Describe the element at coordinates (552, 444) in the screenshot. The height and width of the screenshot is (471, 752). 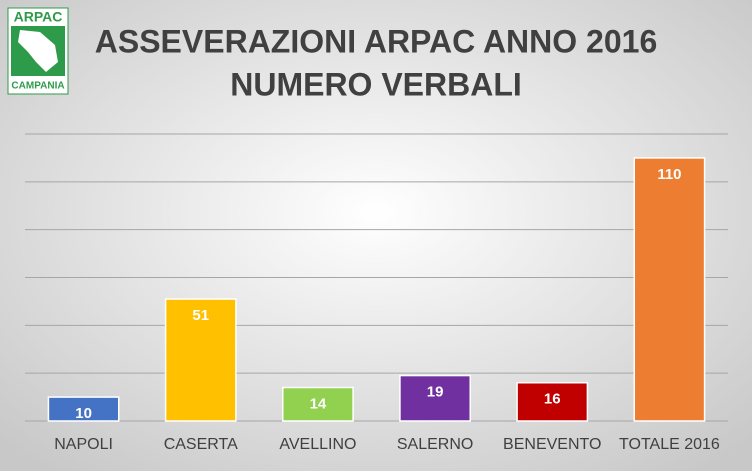
I see `x-tick-label: BENEVENTO` at that location.